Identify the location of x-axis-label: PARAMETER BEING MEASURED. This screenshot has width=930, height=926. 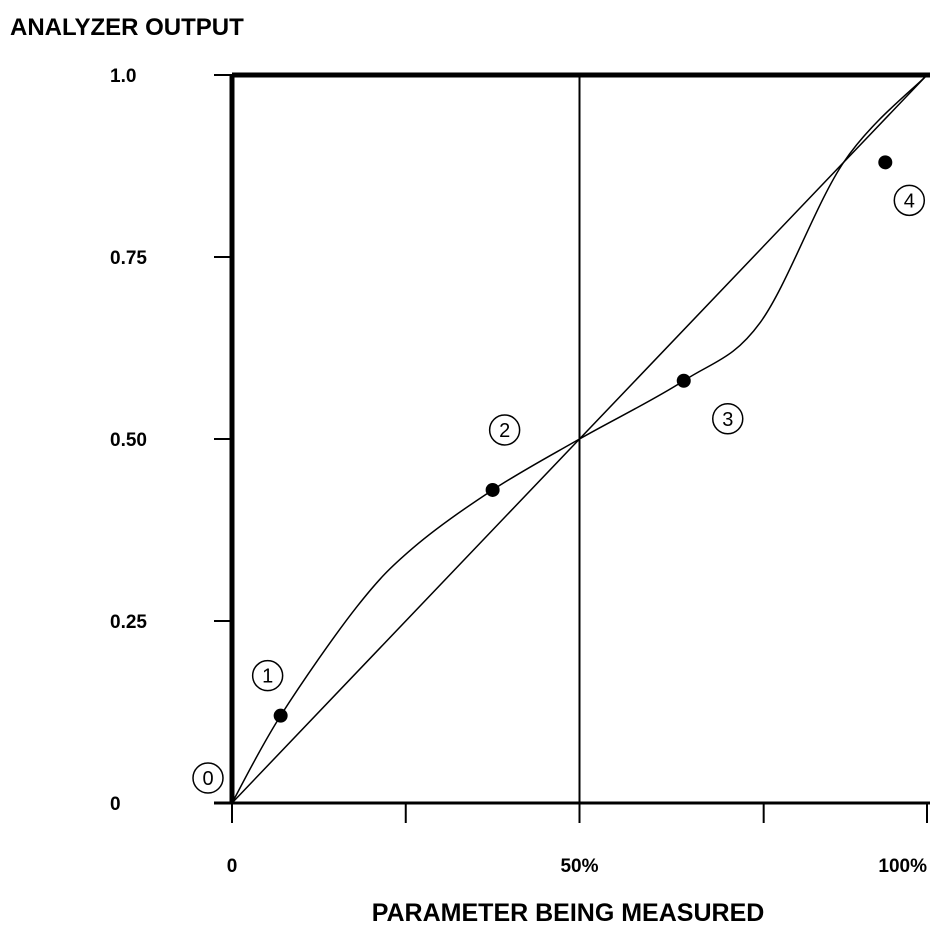
(568, 912).